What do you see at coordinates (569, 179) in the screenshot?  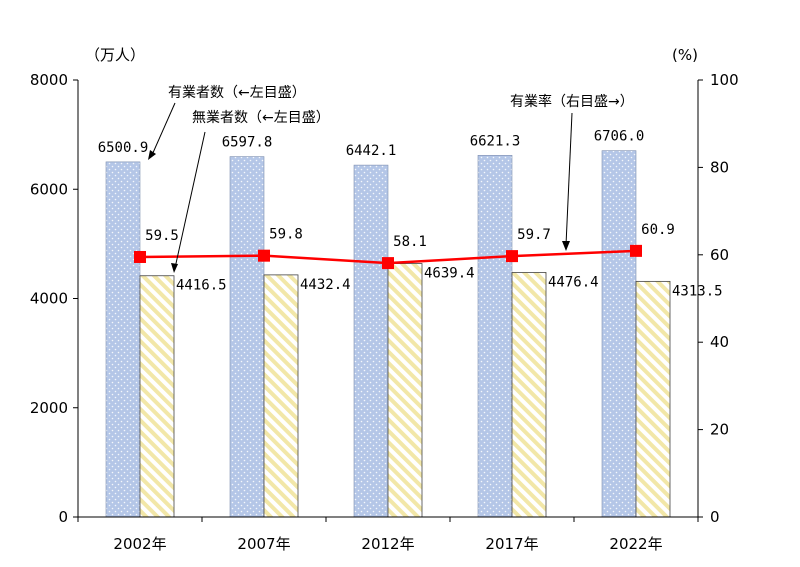 I see `annotation-employment-rate-pointer` at bounding box center [569, 179].